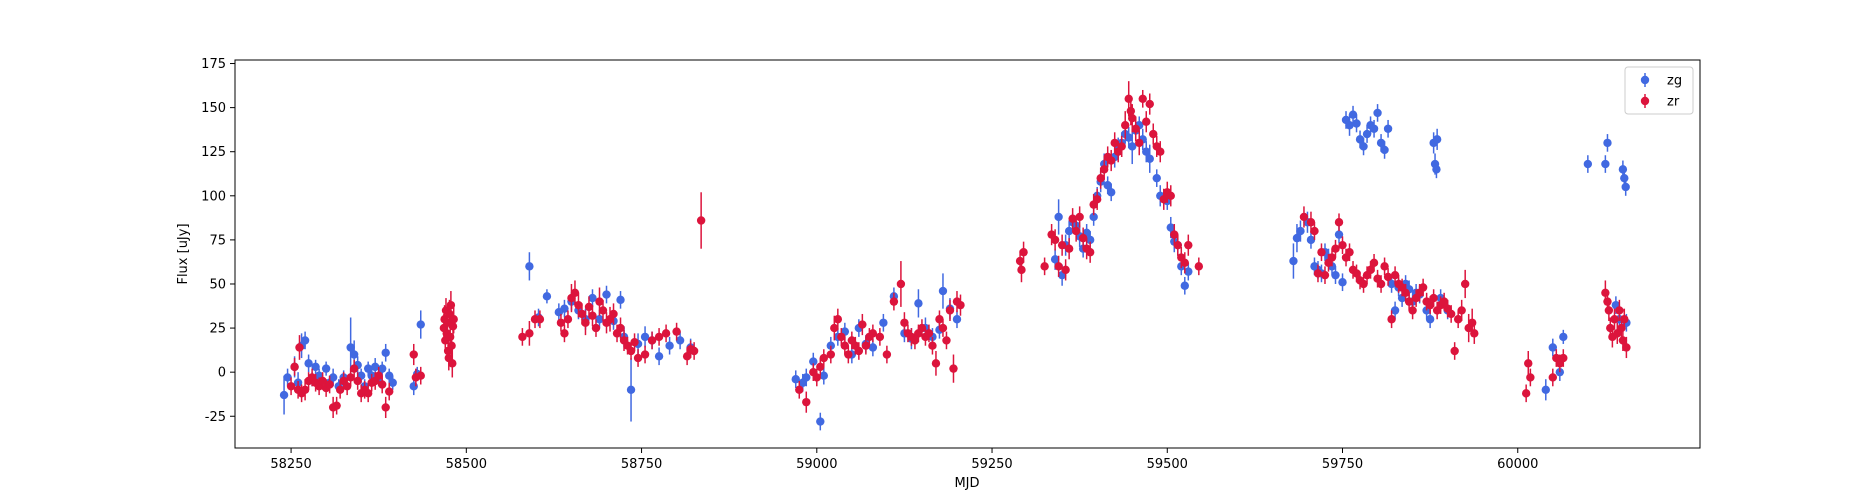 This screenshot has height=500, width=1875. What do you see at coordinates (1167, 464) in the screenshot?
I see `x-tick-label: 59500` at bounding box center [1167, 464].